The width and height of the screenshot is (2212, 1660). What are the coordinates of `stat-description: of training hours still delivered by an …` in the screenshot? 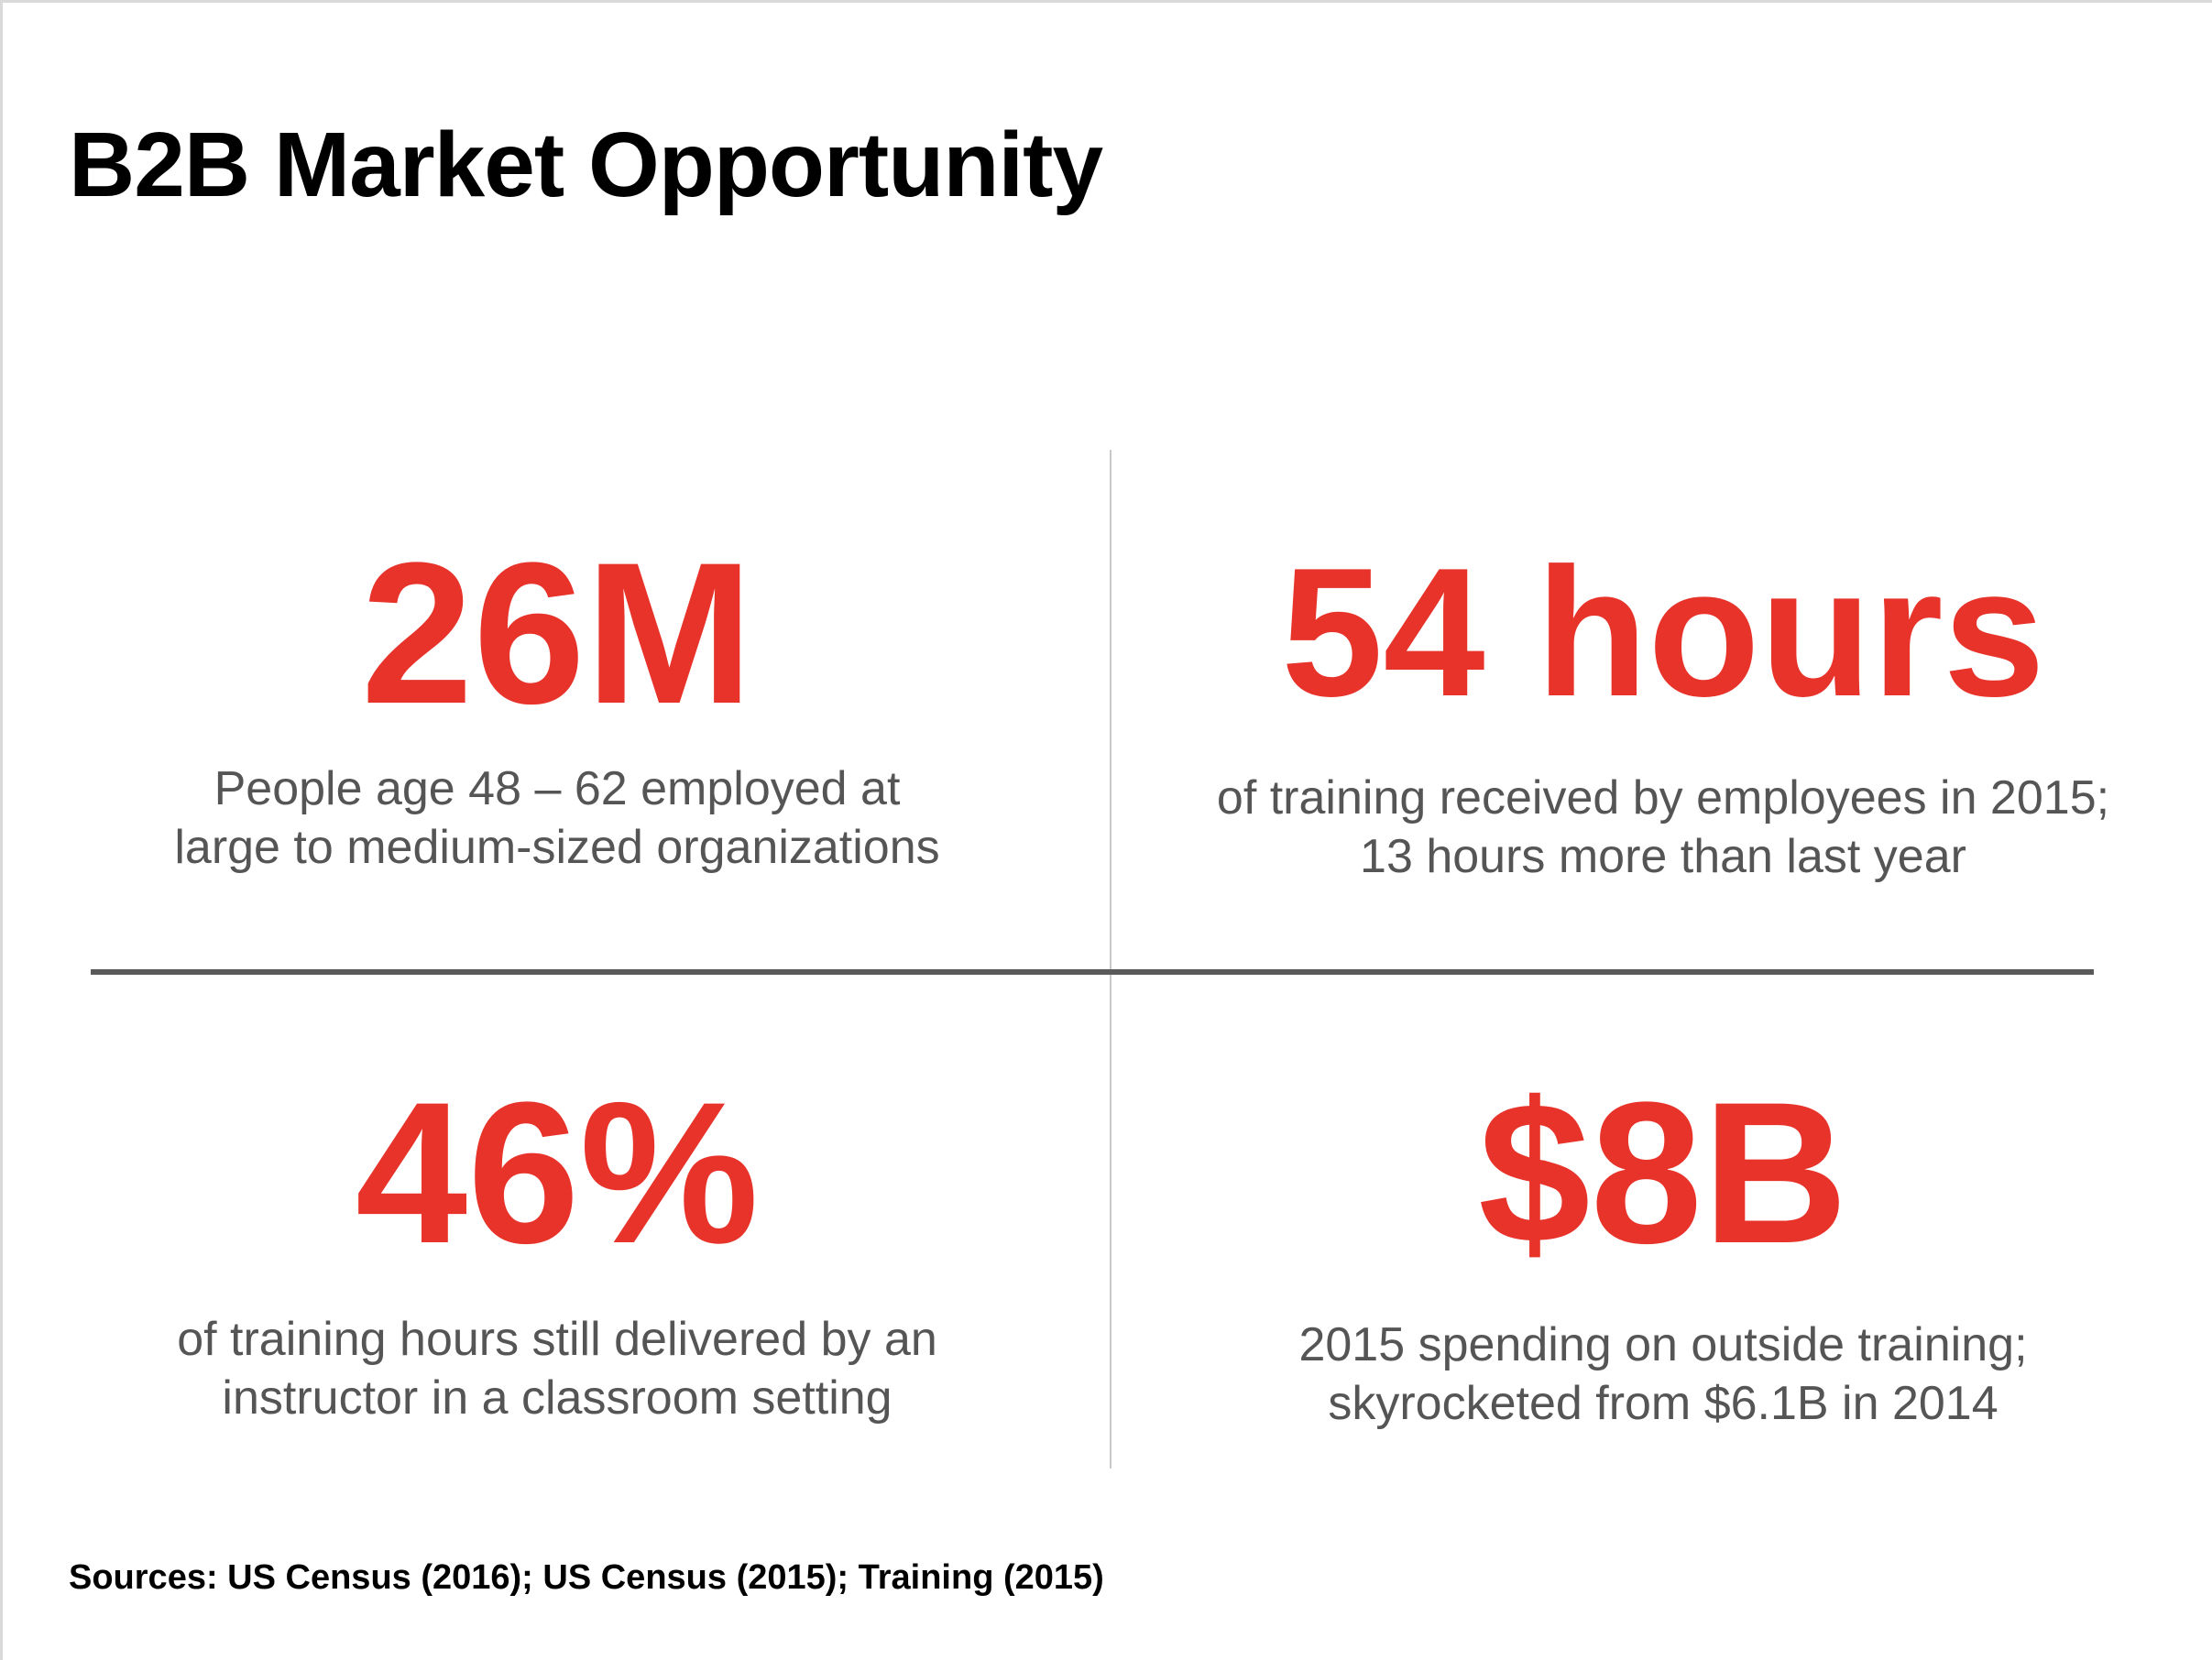 It's located at (557, 1368).